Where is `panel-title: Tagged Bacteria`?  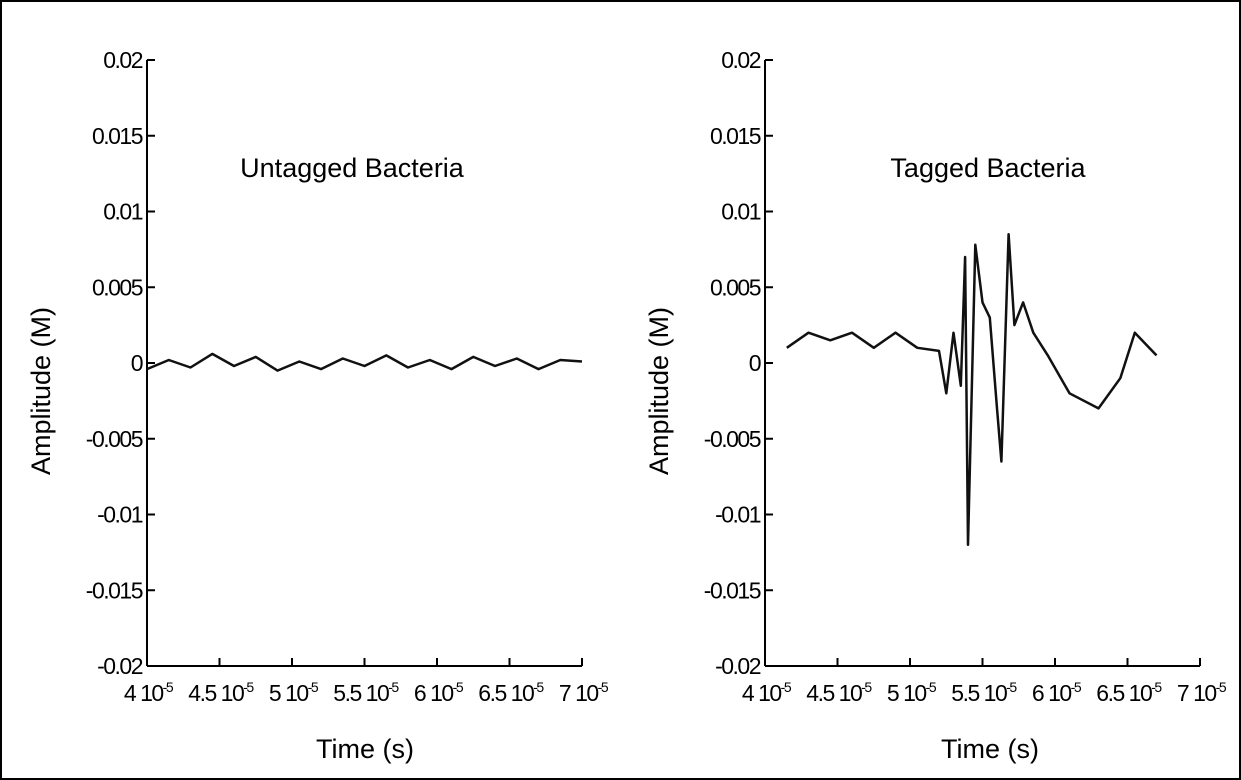 panel-title: Tagged Bacteria is located at coordinates (988, 168).